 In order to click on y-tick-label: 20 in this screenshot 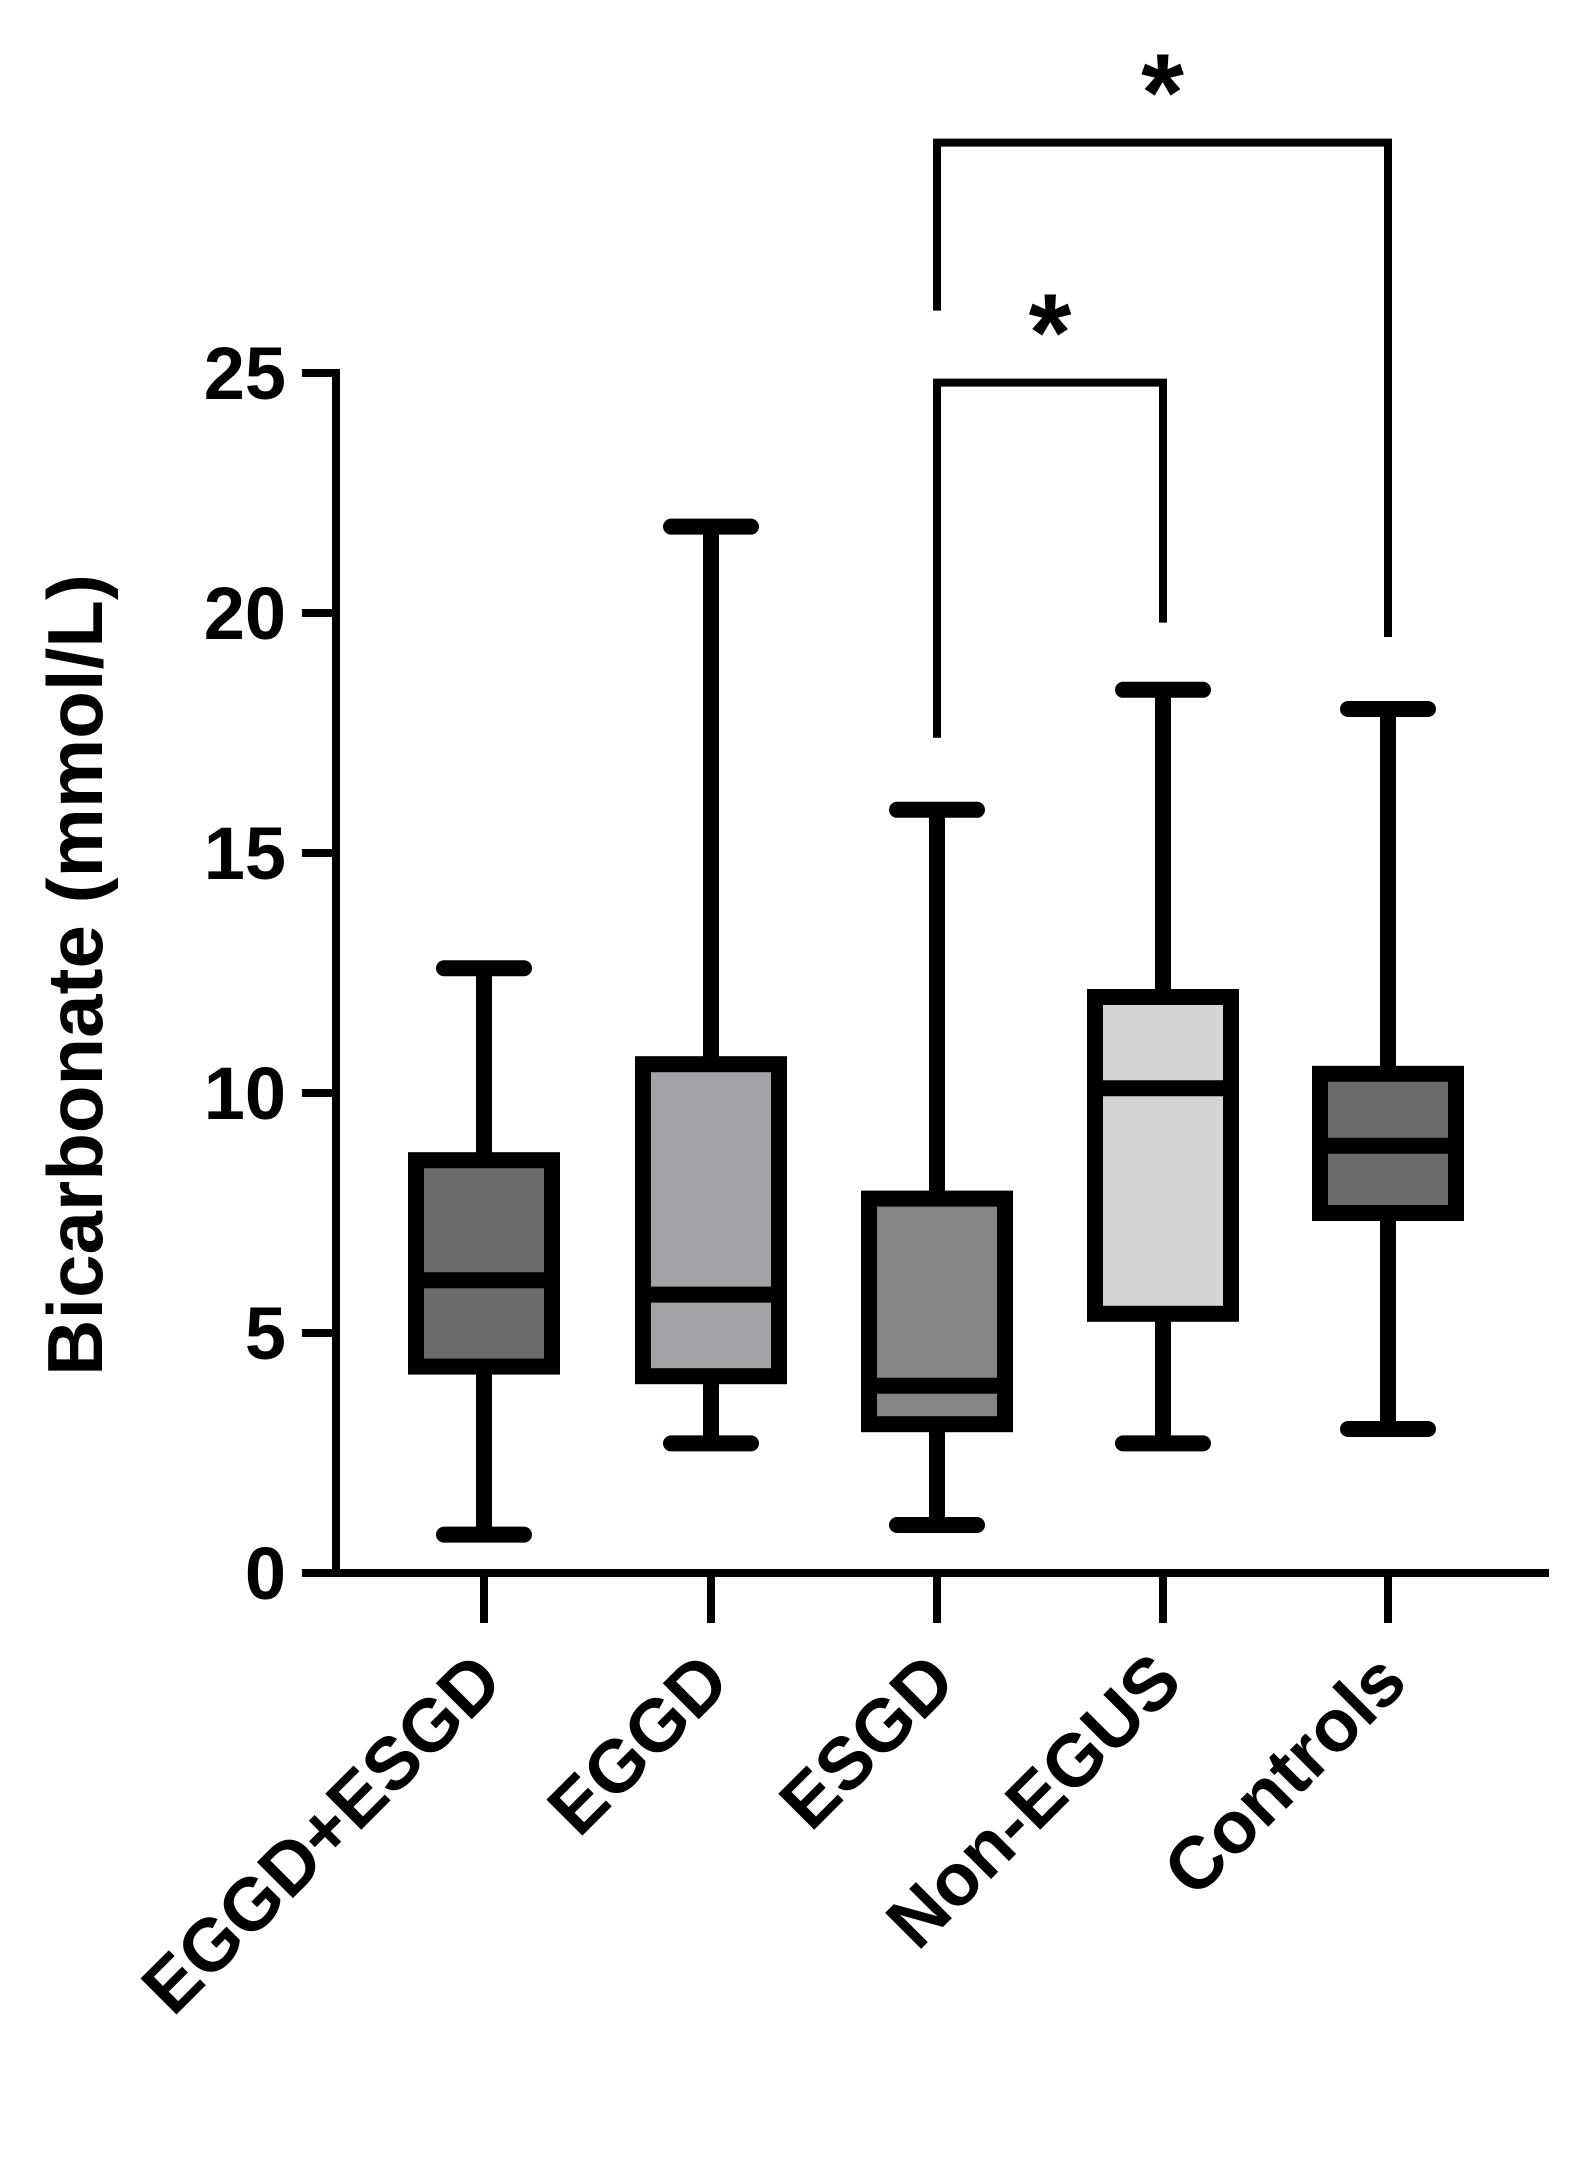, I will do `click(245, 613)`.